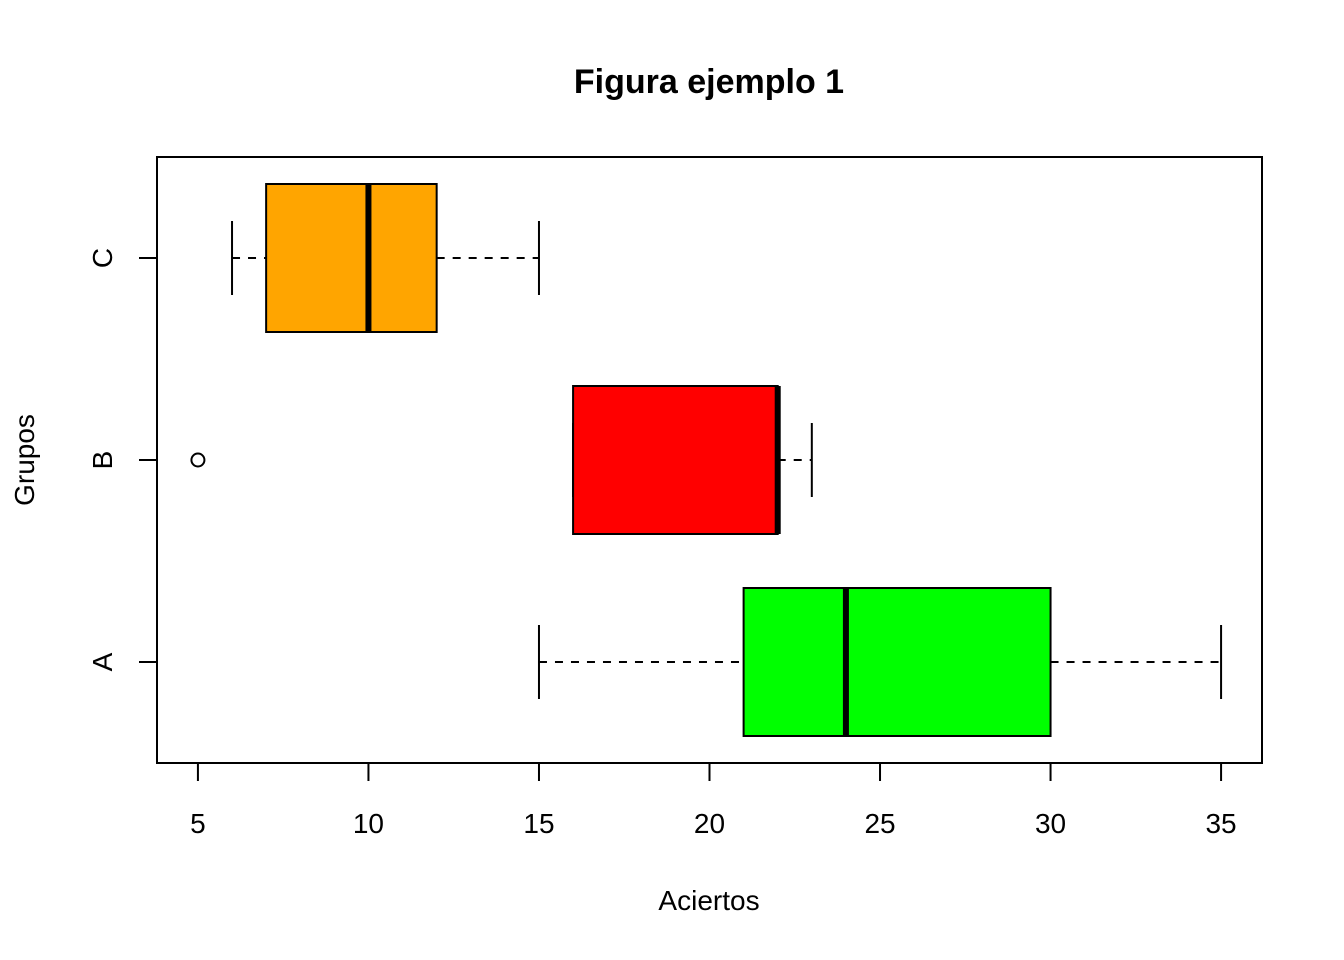 The width and height of the screenshot is (1344, 960). I want to click on x-tick-label-5: 5, so click(198, 823).